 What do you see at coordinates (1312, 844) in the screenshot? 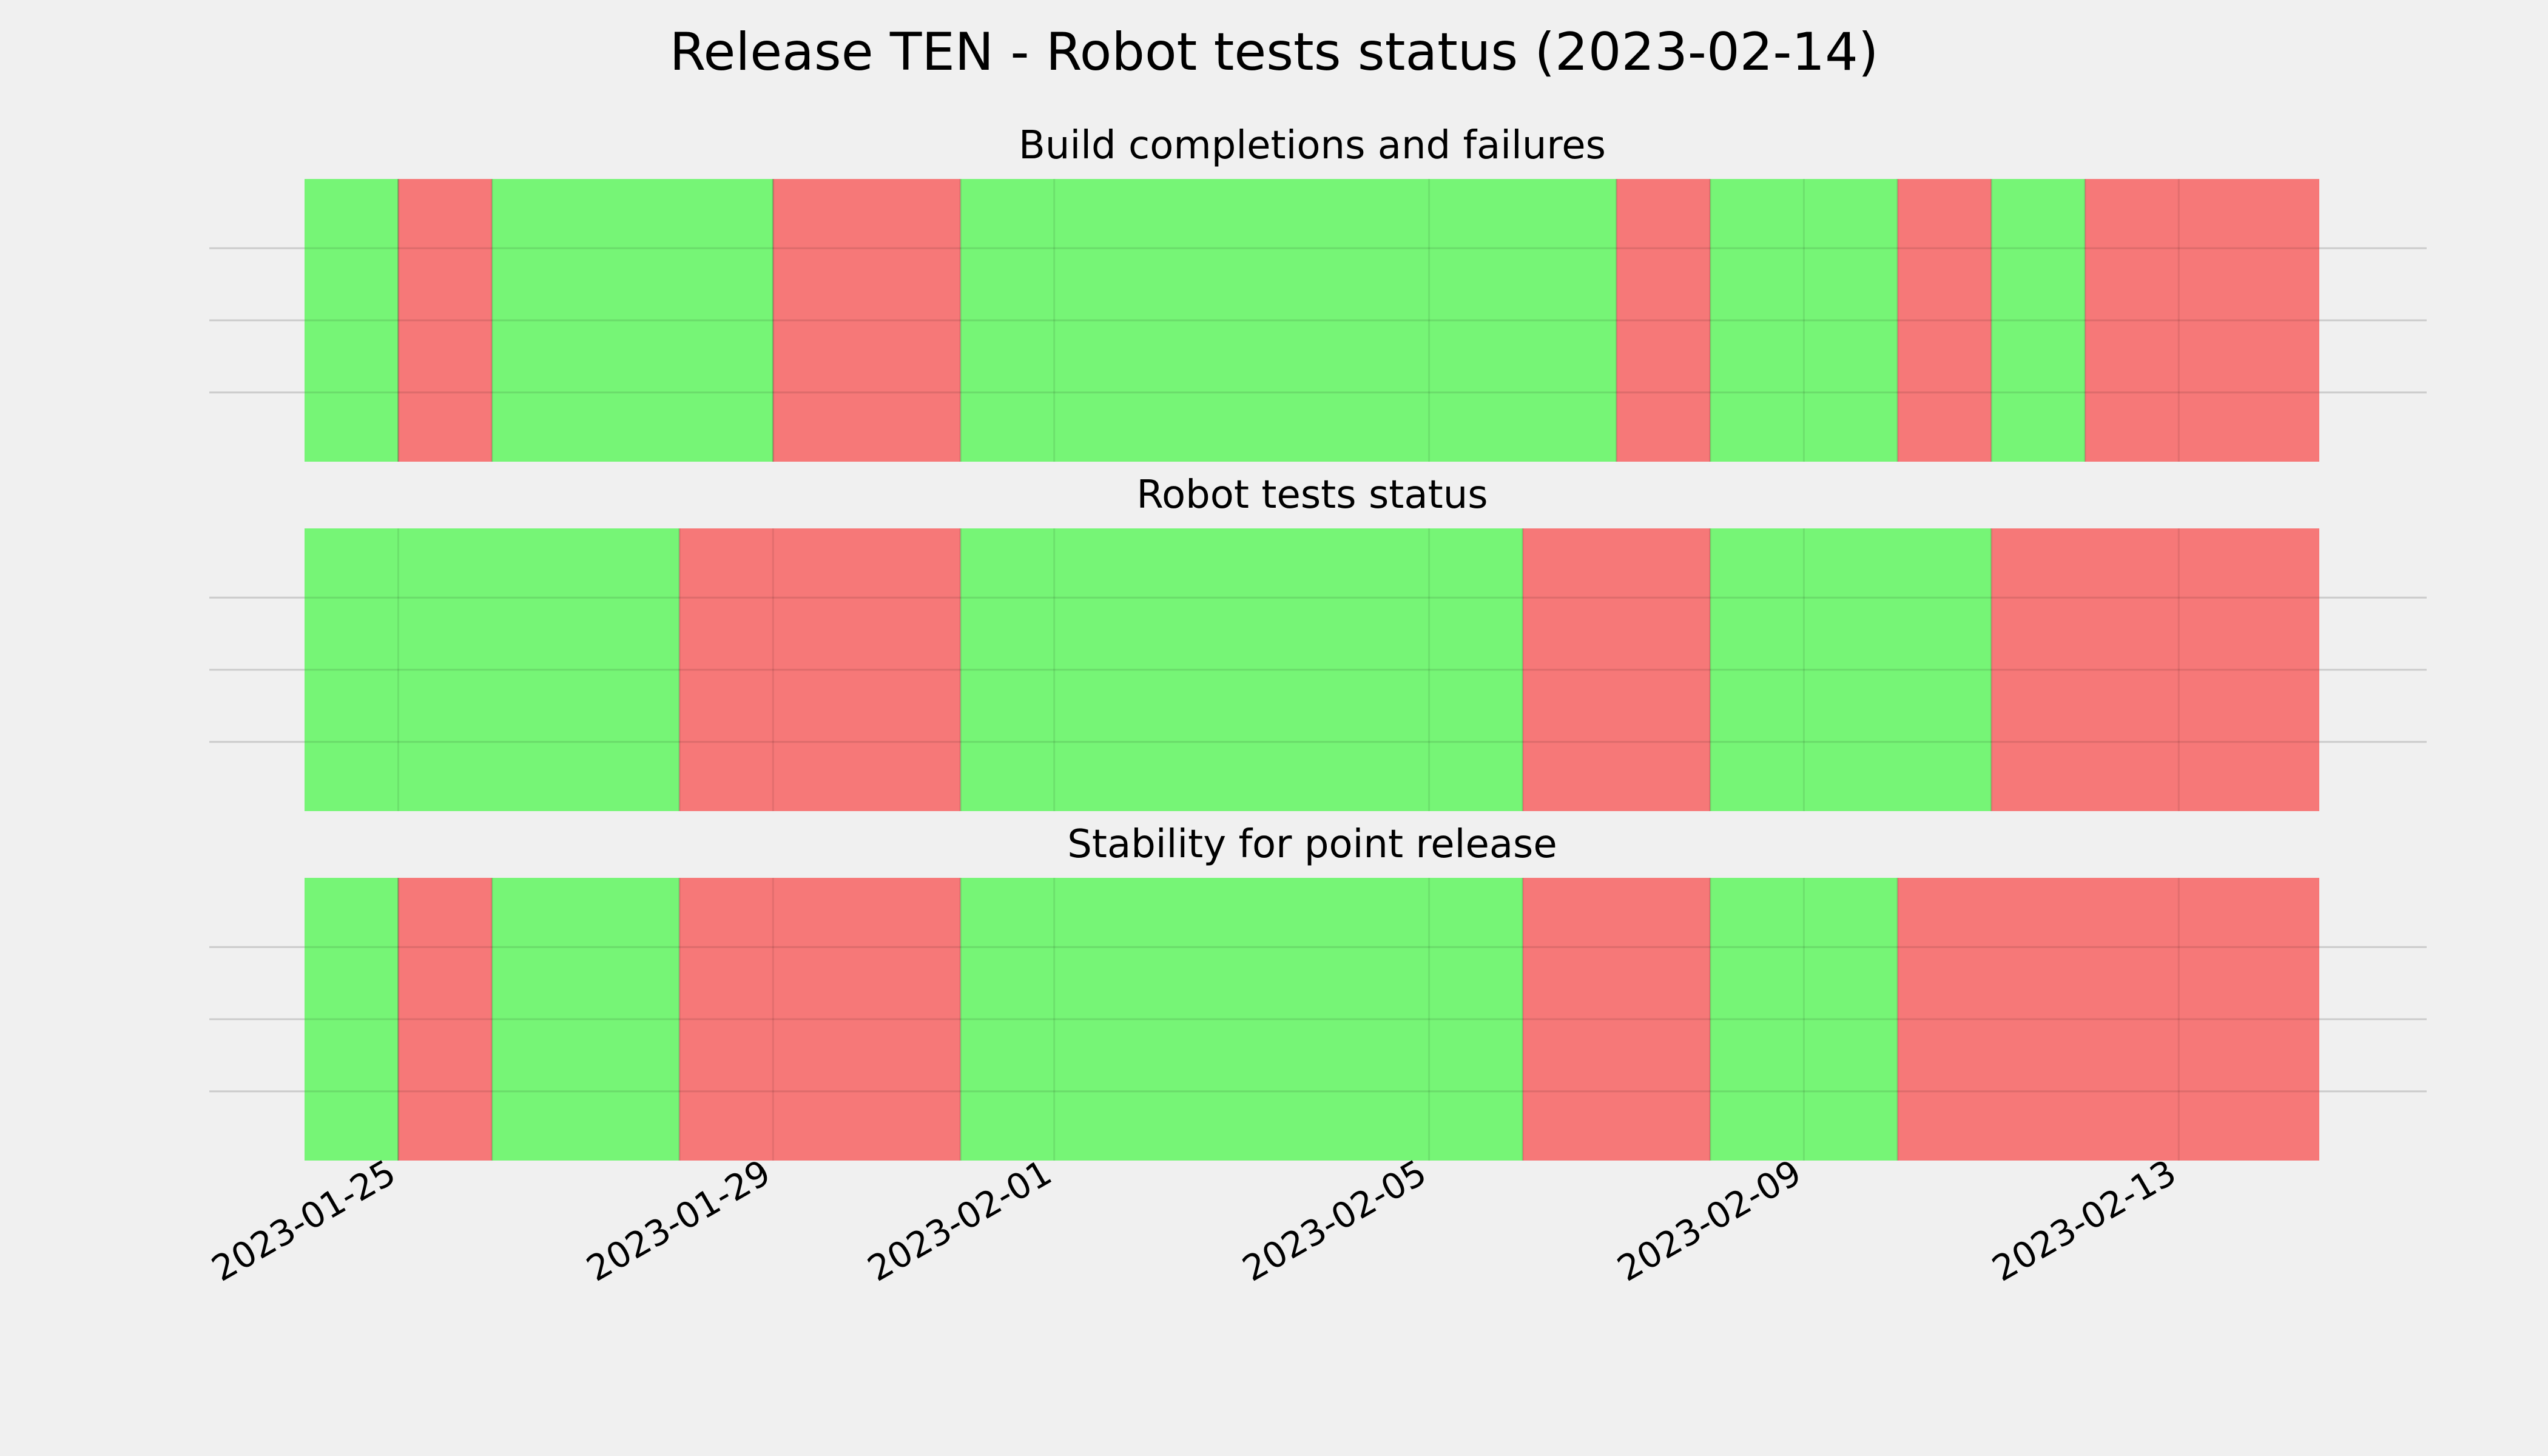
I see `panel-title: Stability for point release` at bounding box center [1312, 844].